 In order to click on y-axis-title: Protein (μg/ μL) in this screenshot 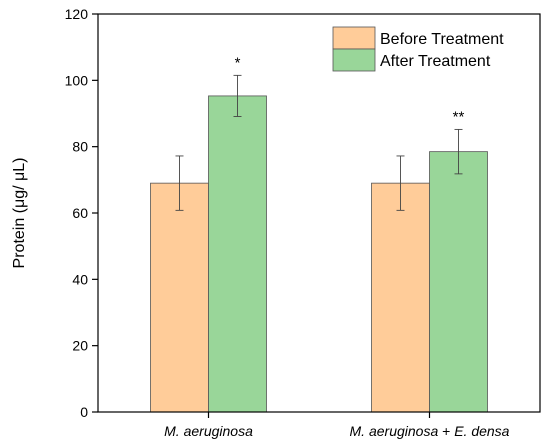, I will do `click(19, 213)`.